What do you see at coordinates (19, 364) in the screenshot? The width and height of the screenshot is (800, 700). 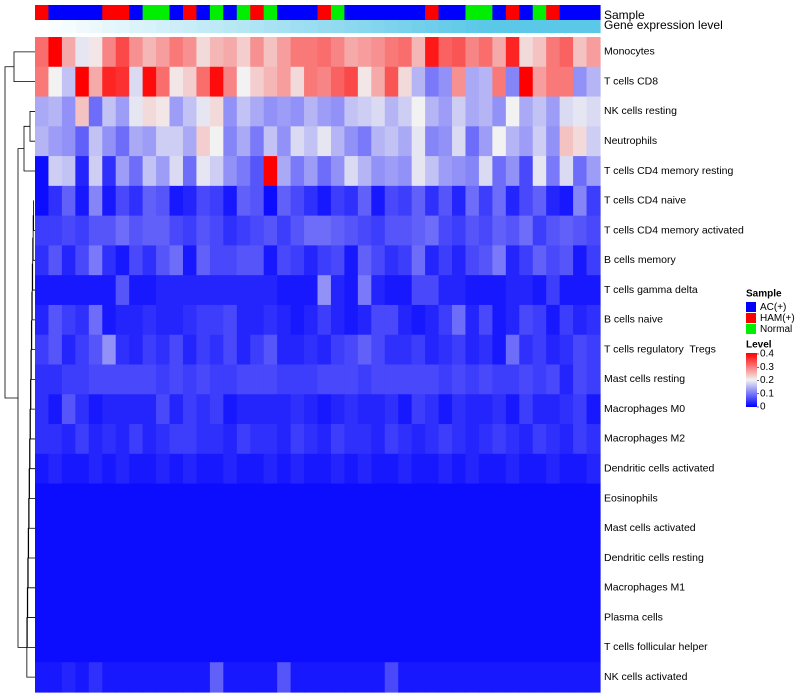 I see `row-dendrogram` at bounding box center [19, 364].